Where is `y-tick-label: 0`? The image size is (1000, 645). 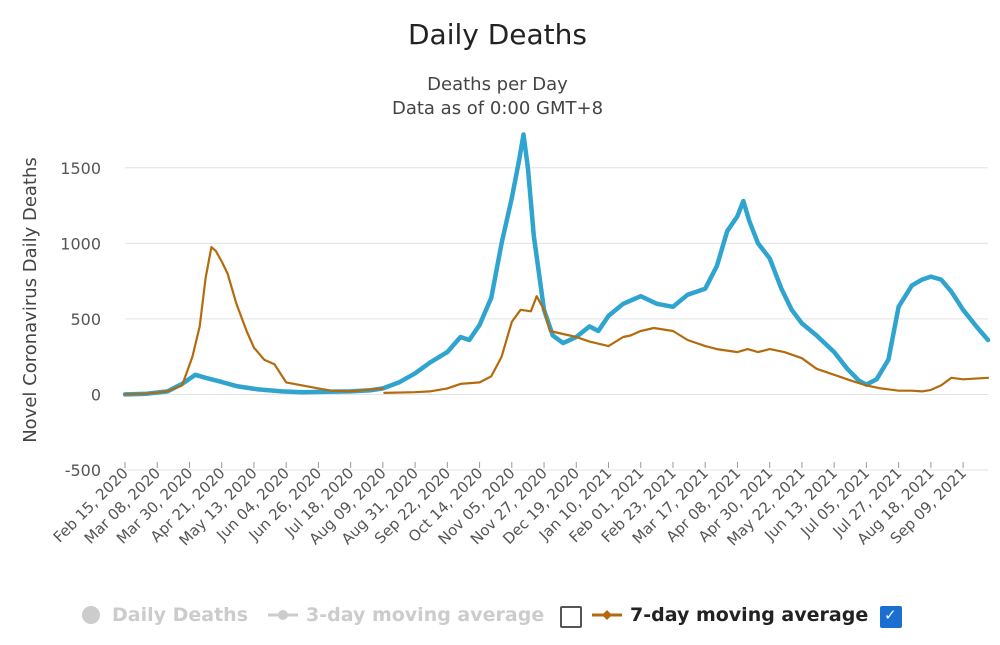 y-tick-label: 0 is located at coordinates (96, 394).